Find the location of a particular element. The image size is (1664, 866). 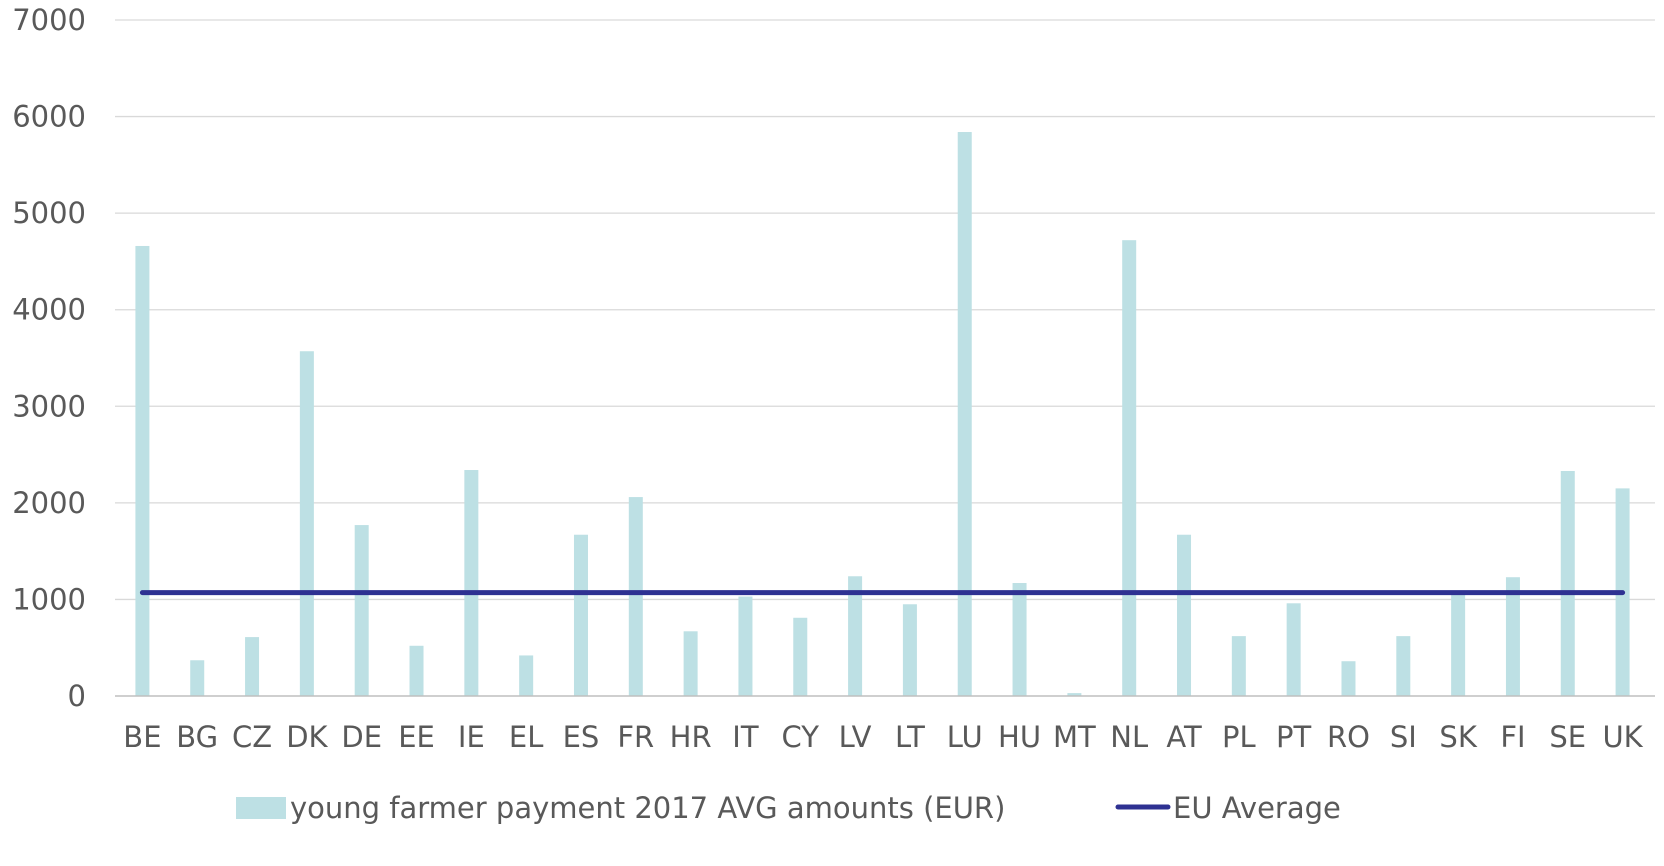

legend-swatch-bars is located at coordinates (261, 808).